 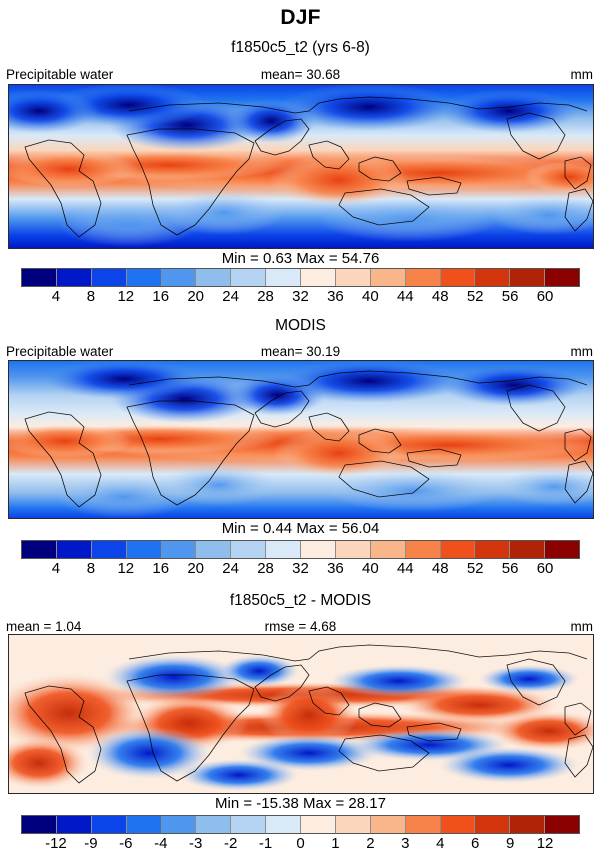 I want to click on panel-2-units-label: mm, so click(x=582, y=351).